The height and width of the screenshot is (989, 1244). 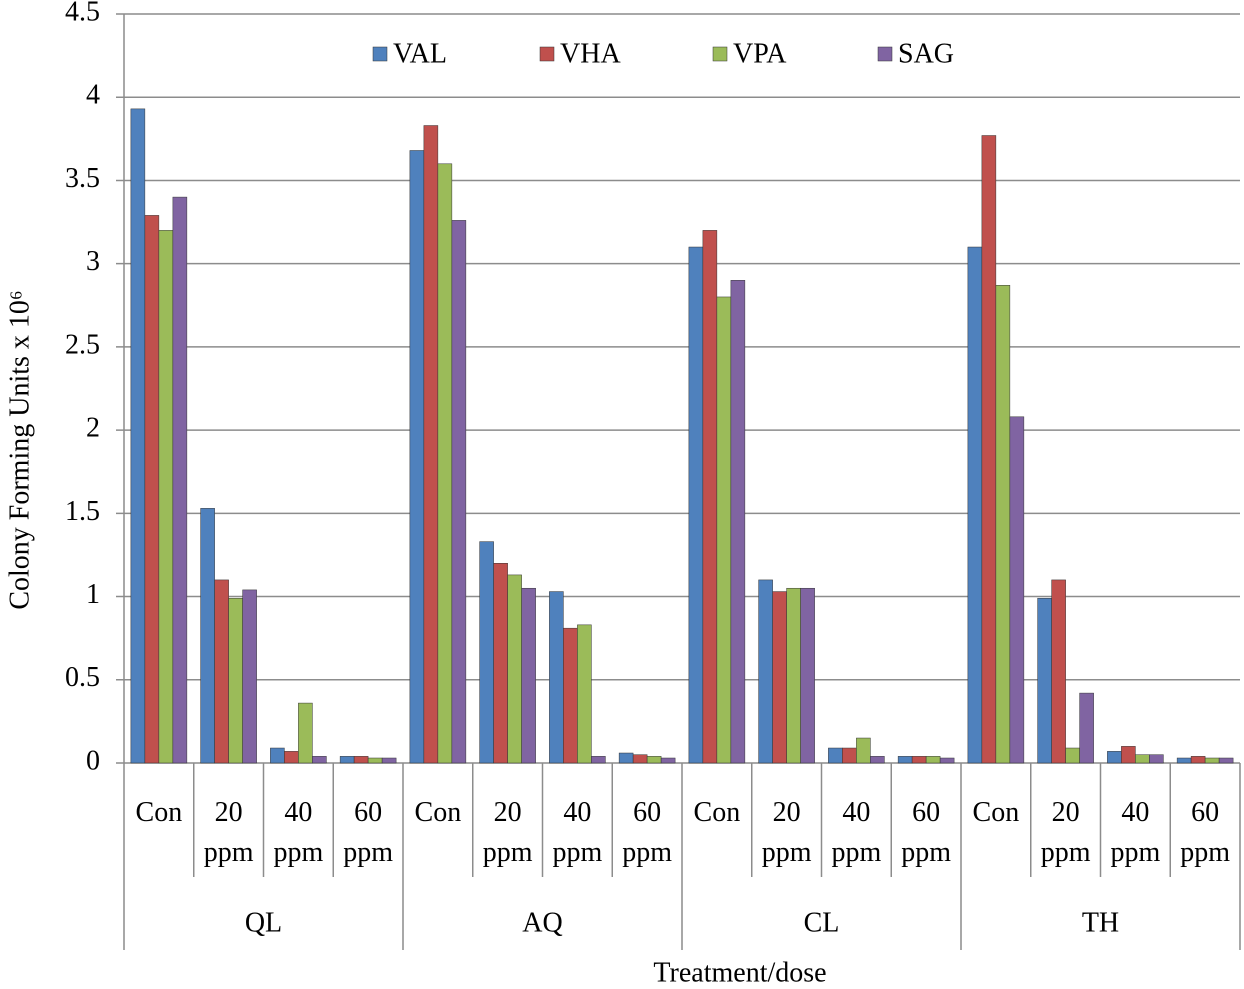 I want to click on x-axis-title: Treatment/dose, so click(x=739, y=972).